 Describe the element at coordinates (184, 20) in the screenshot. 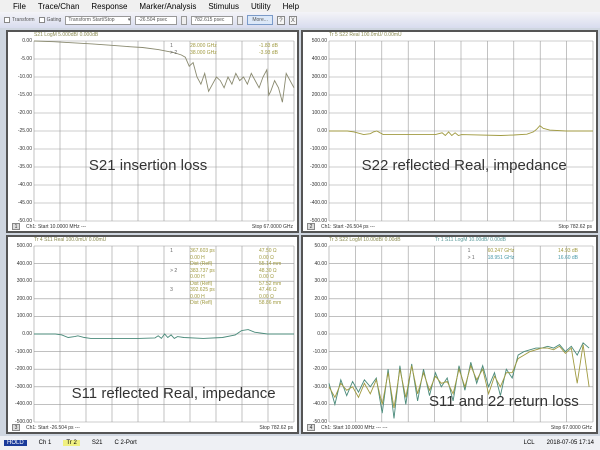

I see `start-spinner` at that location.